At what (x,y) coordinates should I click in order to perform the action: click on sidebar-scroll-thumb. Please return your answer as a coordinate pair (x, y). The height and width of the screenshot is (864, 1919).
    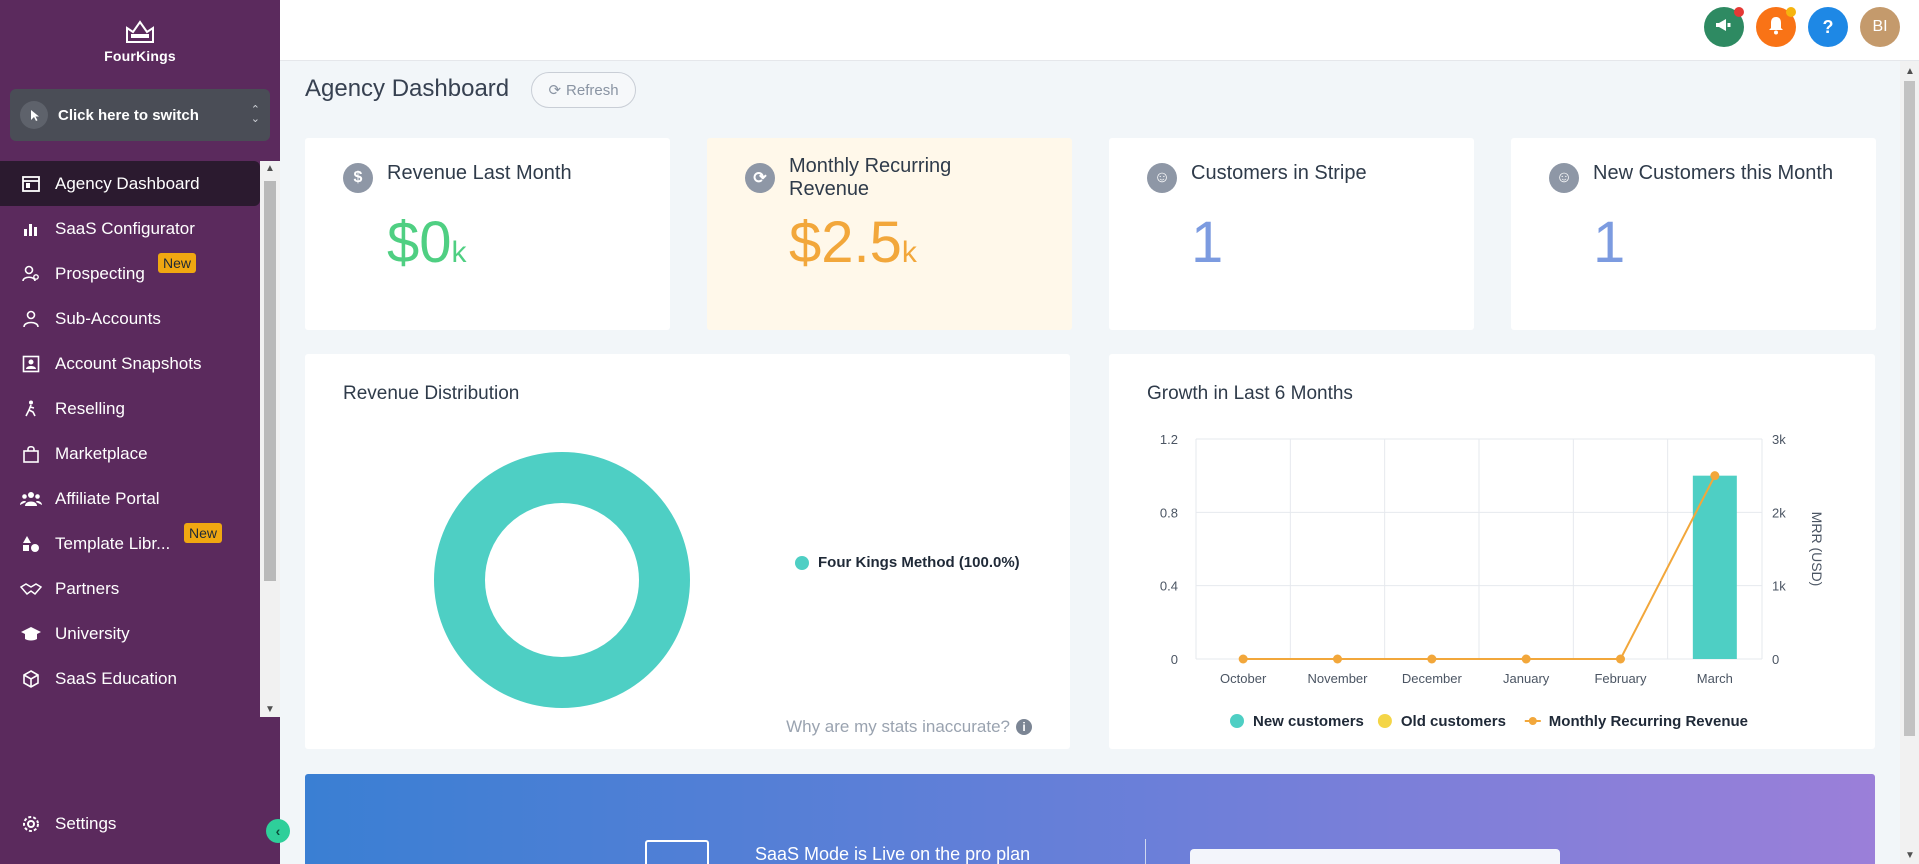
    Looking at the image, I should click on (270, 381).